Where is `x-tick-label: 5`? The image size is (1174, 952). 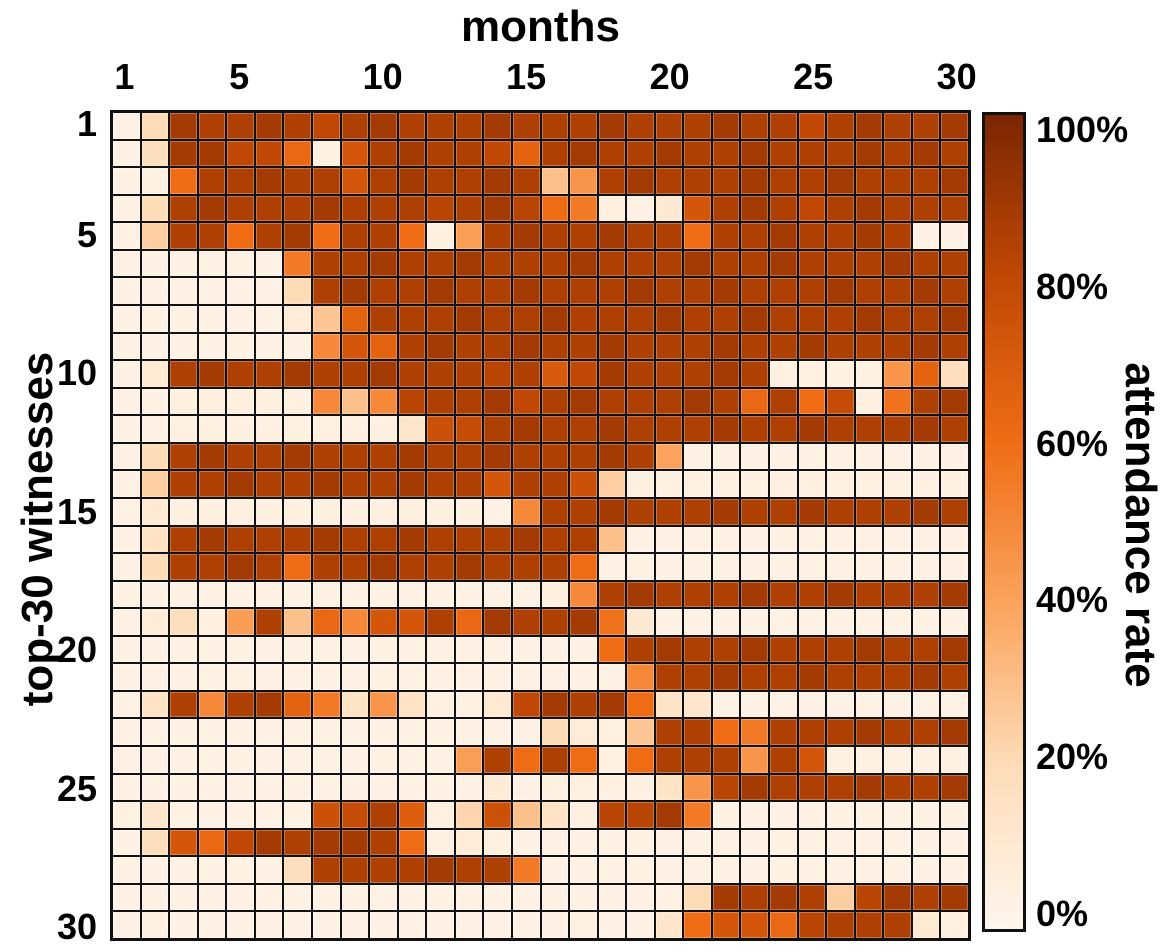
x-tick-label: 5 is located at coordinates (239, 76).